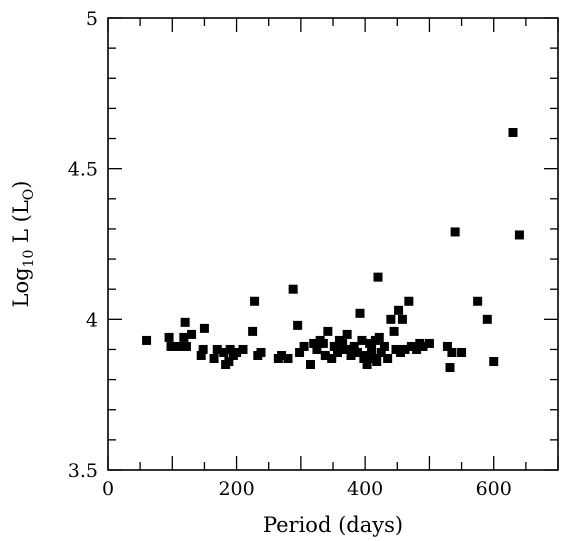  I want to click on y-tick-label: 4.5, so click(83, 170).